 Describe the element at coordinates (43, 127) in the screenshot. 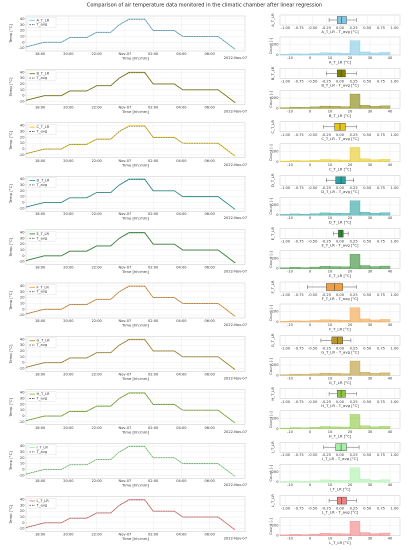

I see `legend-label: C_T_LR` at that location.